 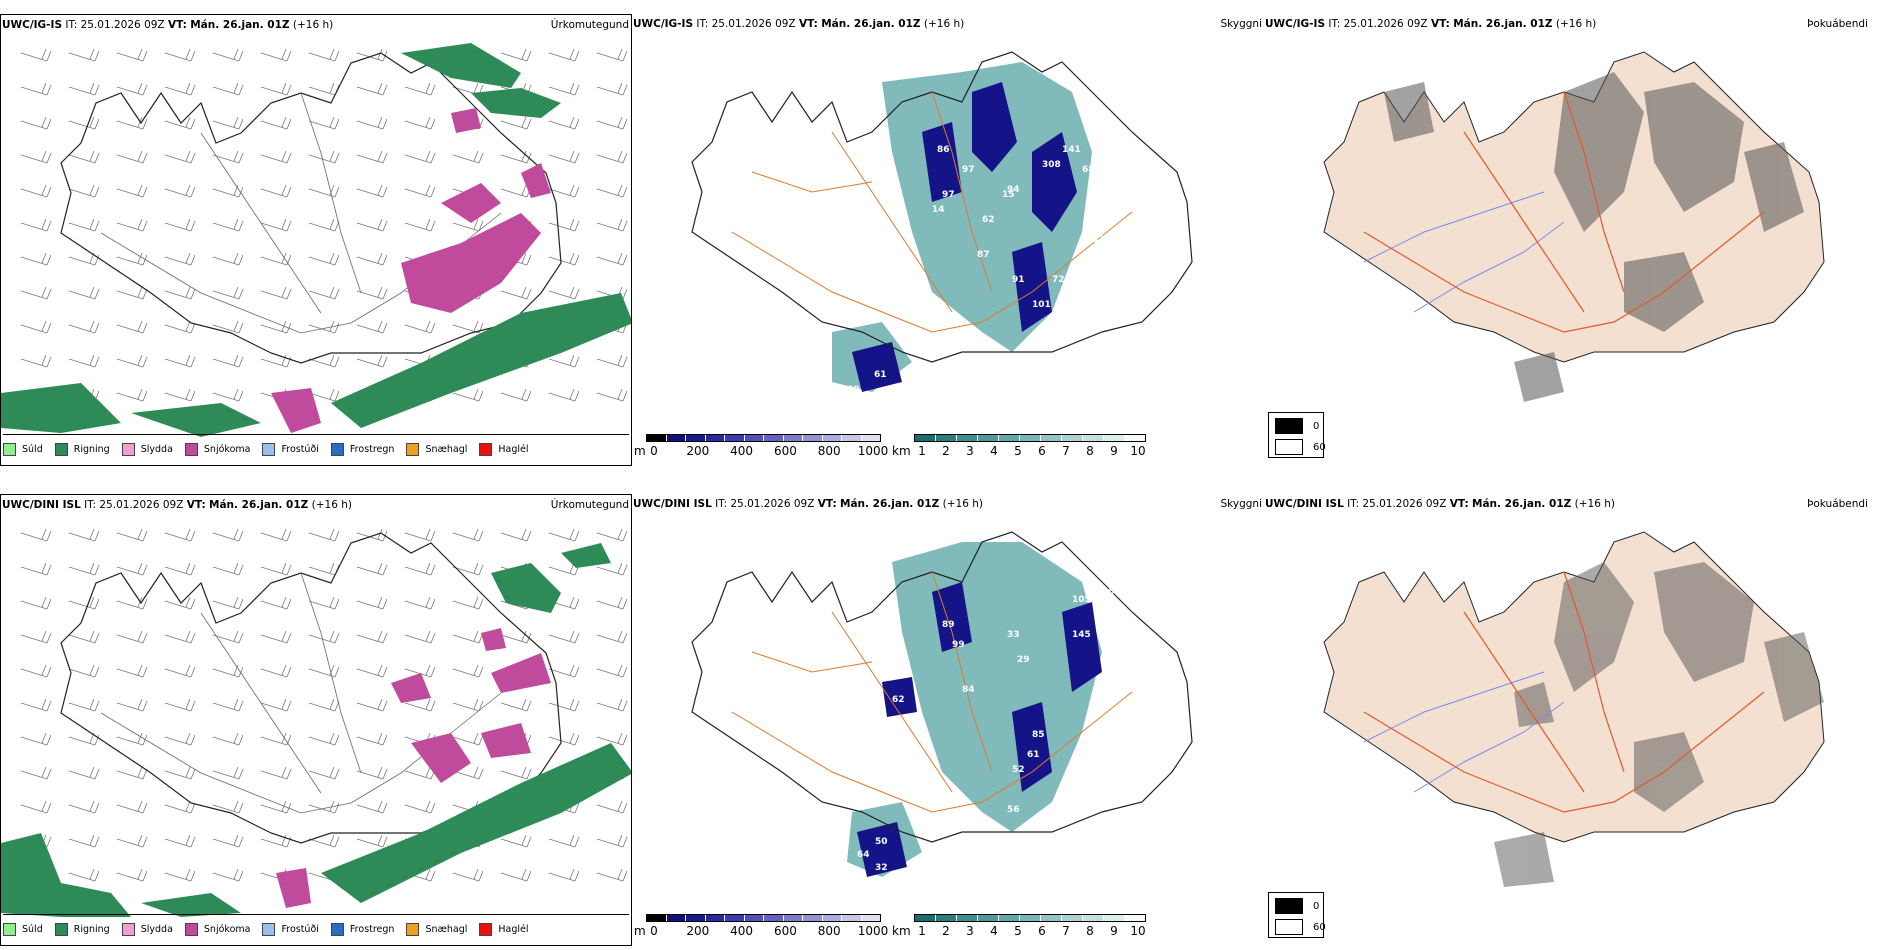 What do you see at coordinates (1837, 24) in the screenshot?
I see `product-name: Þokuábendi` at bounding box center [1837, 24].